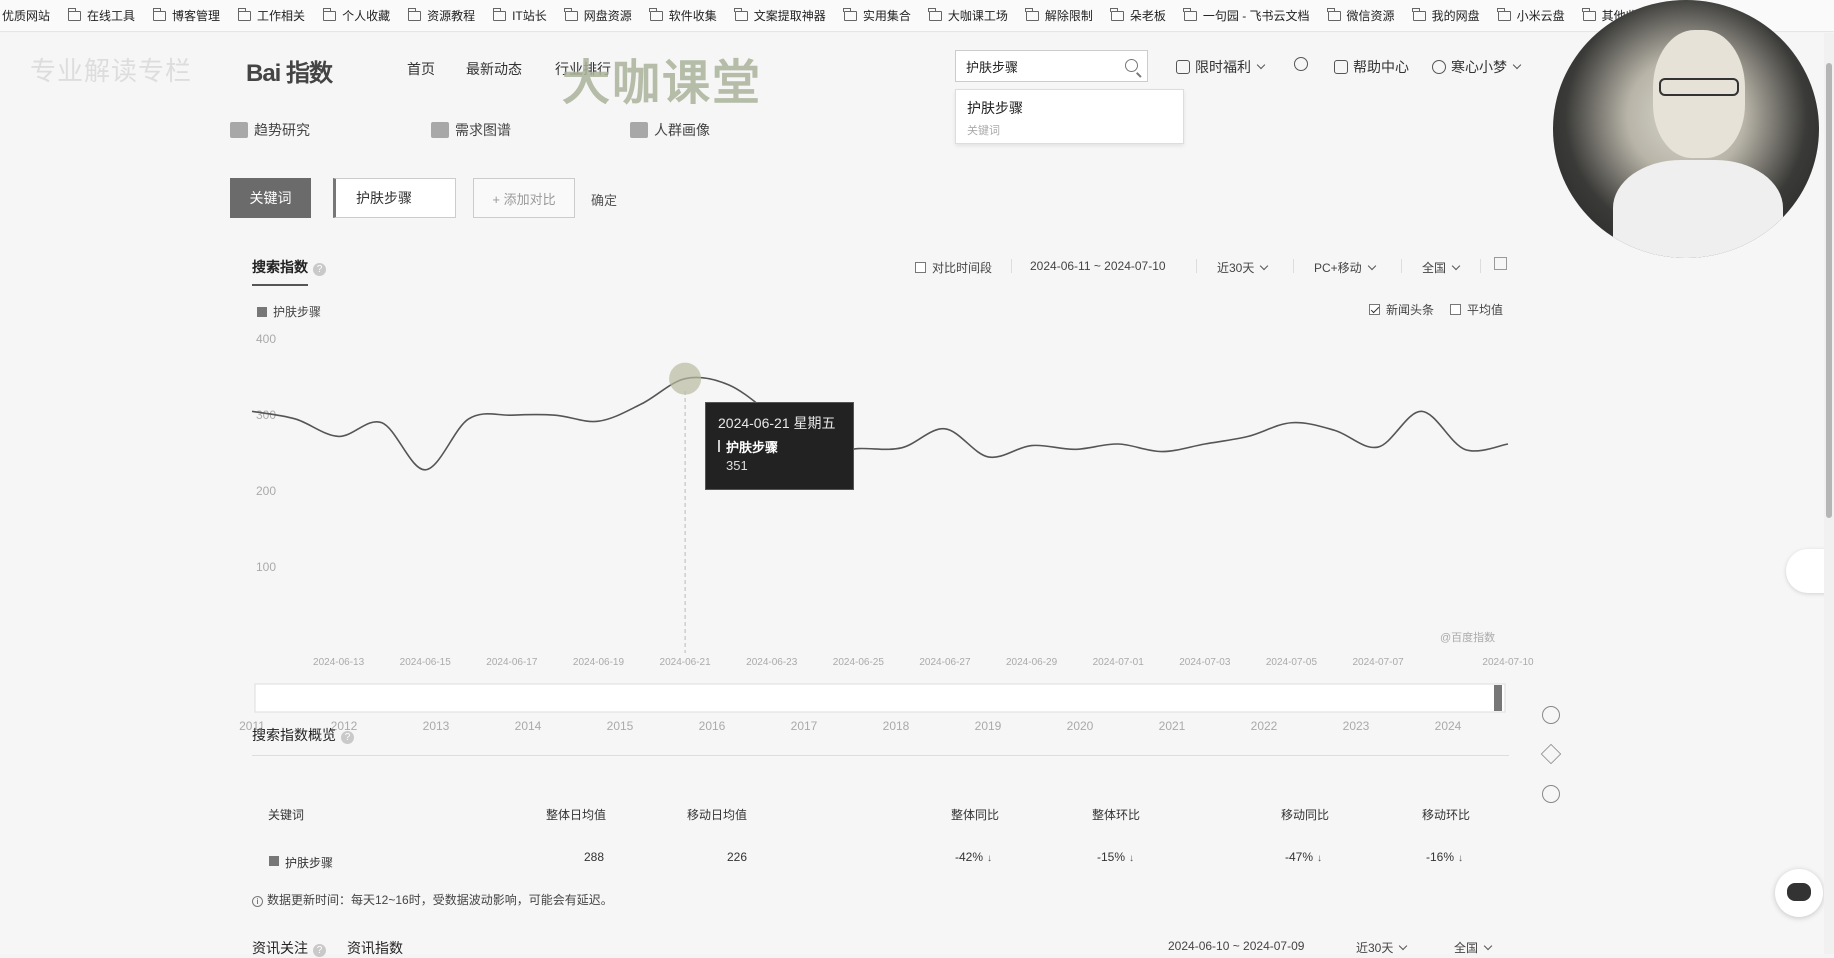 The width and height of the screenshot is (1834, 958). Describe the element at coordinates (281, 15) in the screenshot. I see `bookmark-label: 工作相关` at that location.